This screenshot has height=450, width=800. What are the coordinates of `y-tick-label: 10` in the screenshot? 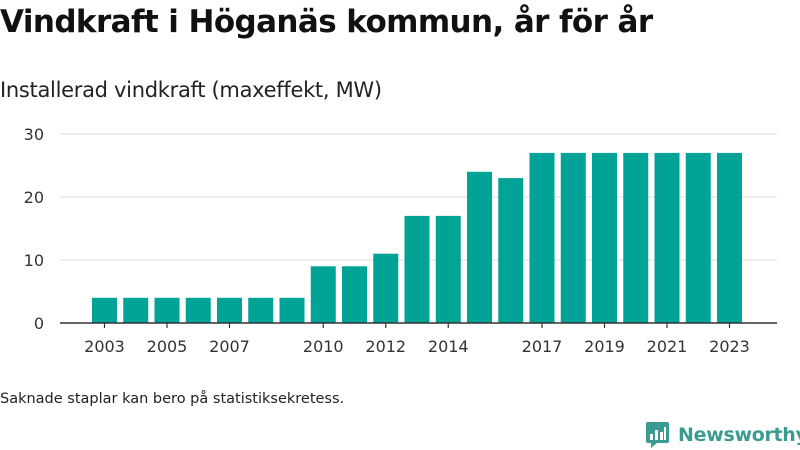 It's located at (34, 260).